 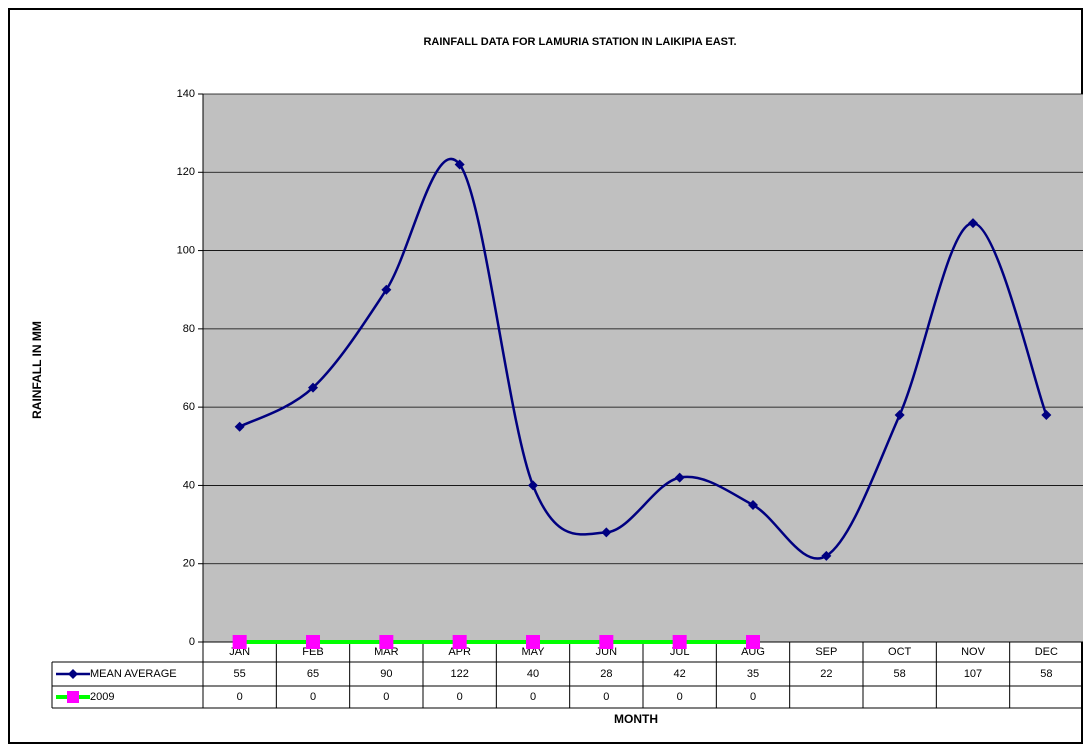 I want to click on x-tick-label: NOV, so click(x=973, y=652).